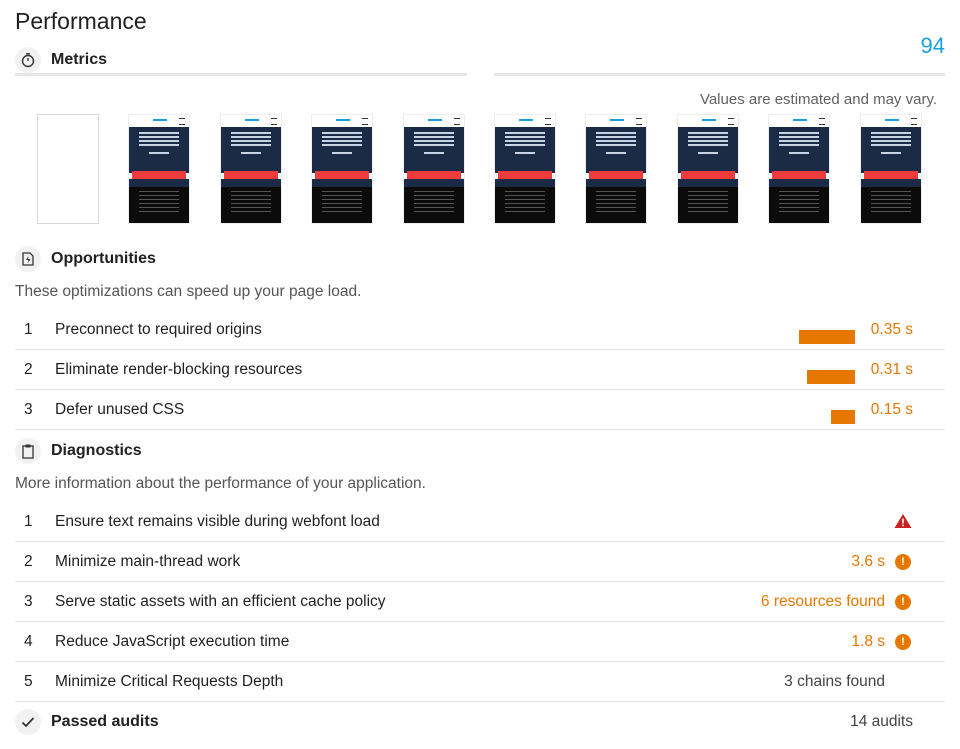 The height and width of the screenshot is (749, 960). Describe the element at coordinates (120, 409) in the screenshot. I see `row-label: Defer unused CSS` at that location.